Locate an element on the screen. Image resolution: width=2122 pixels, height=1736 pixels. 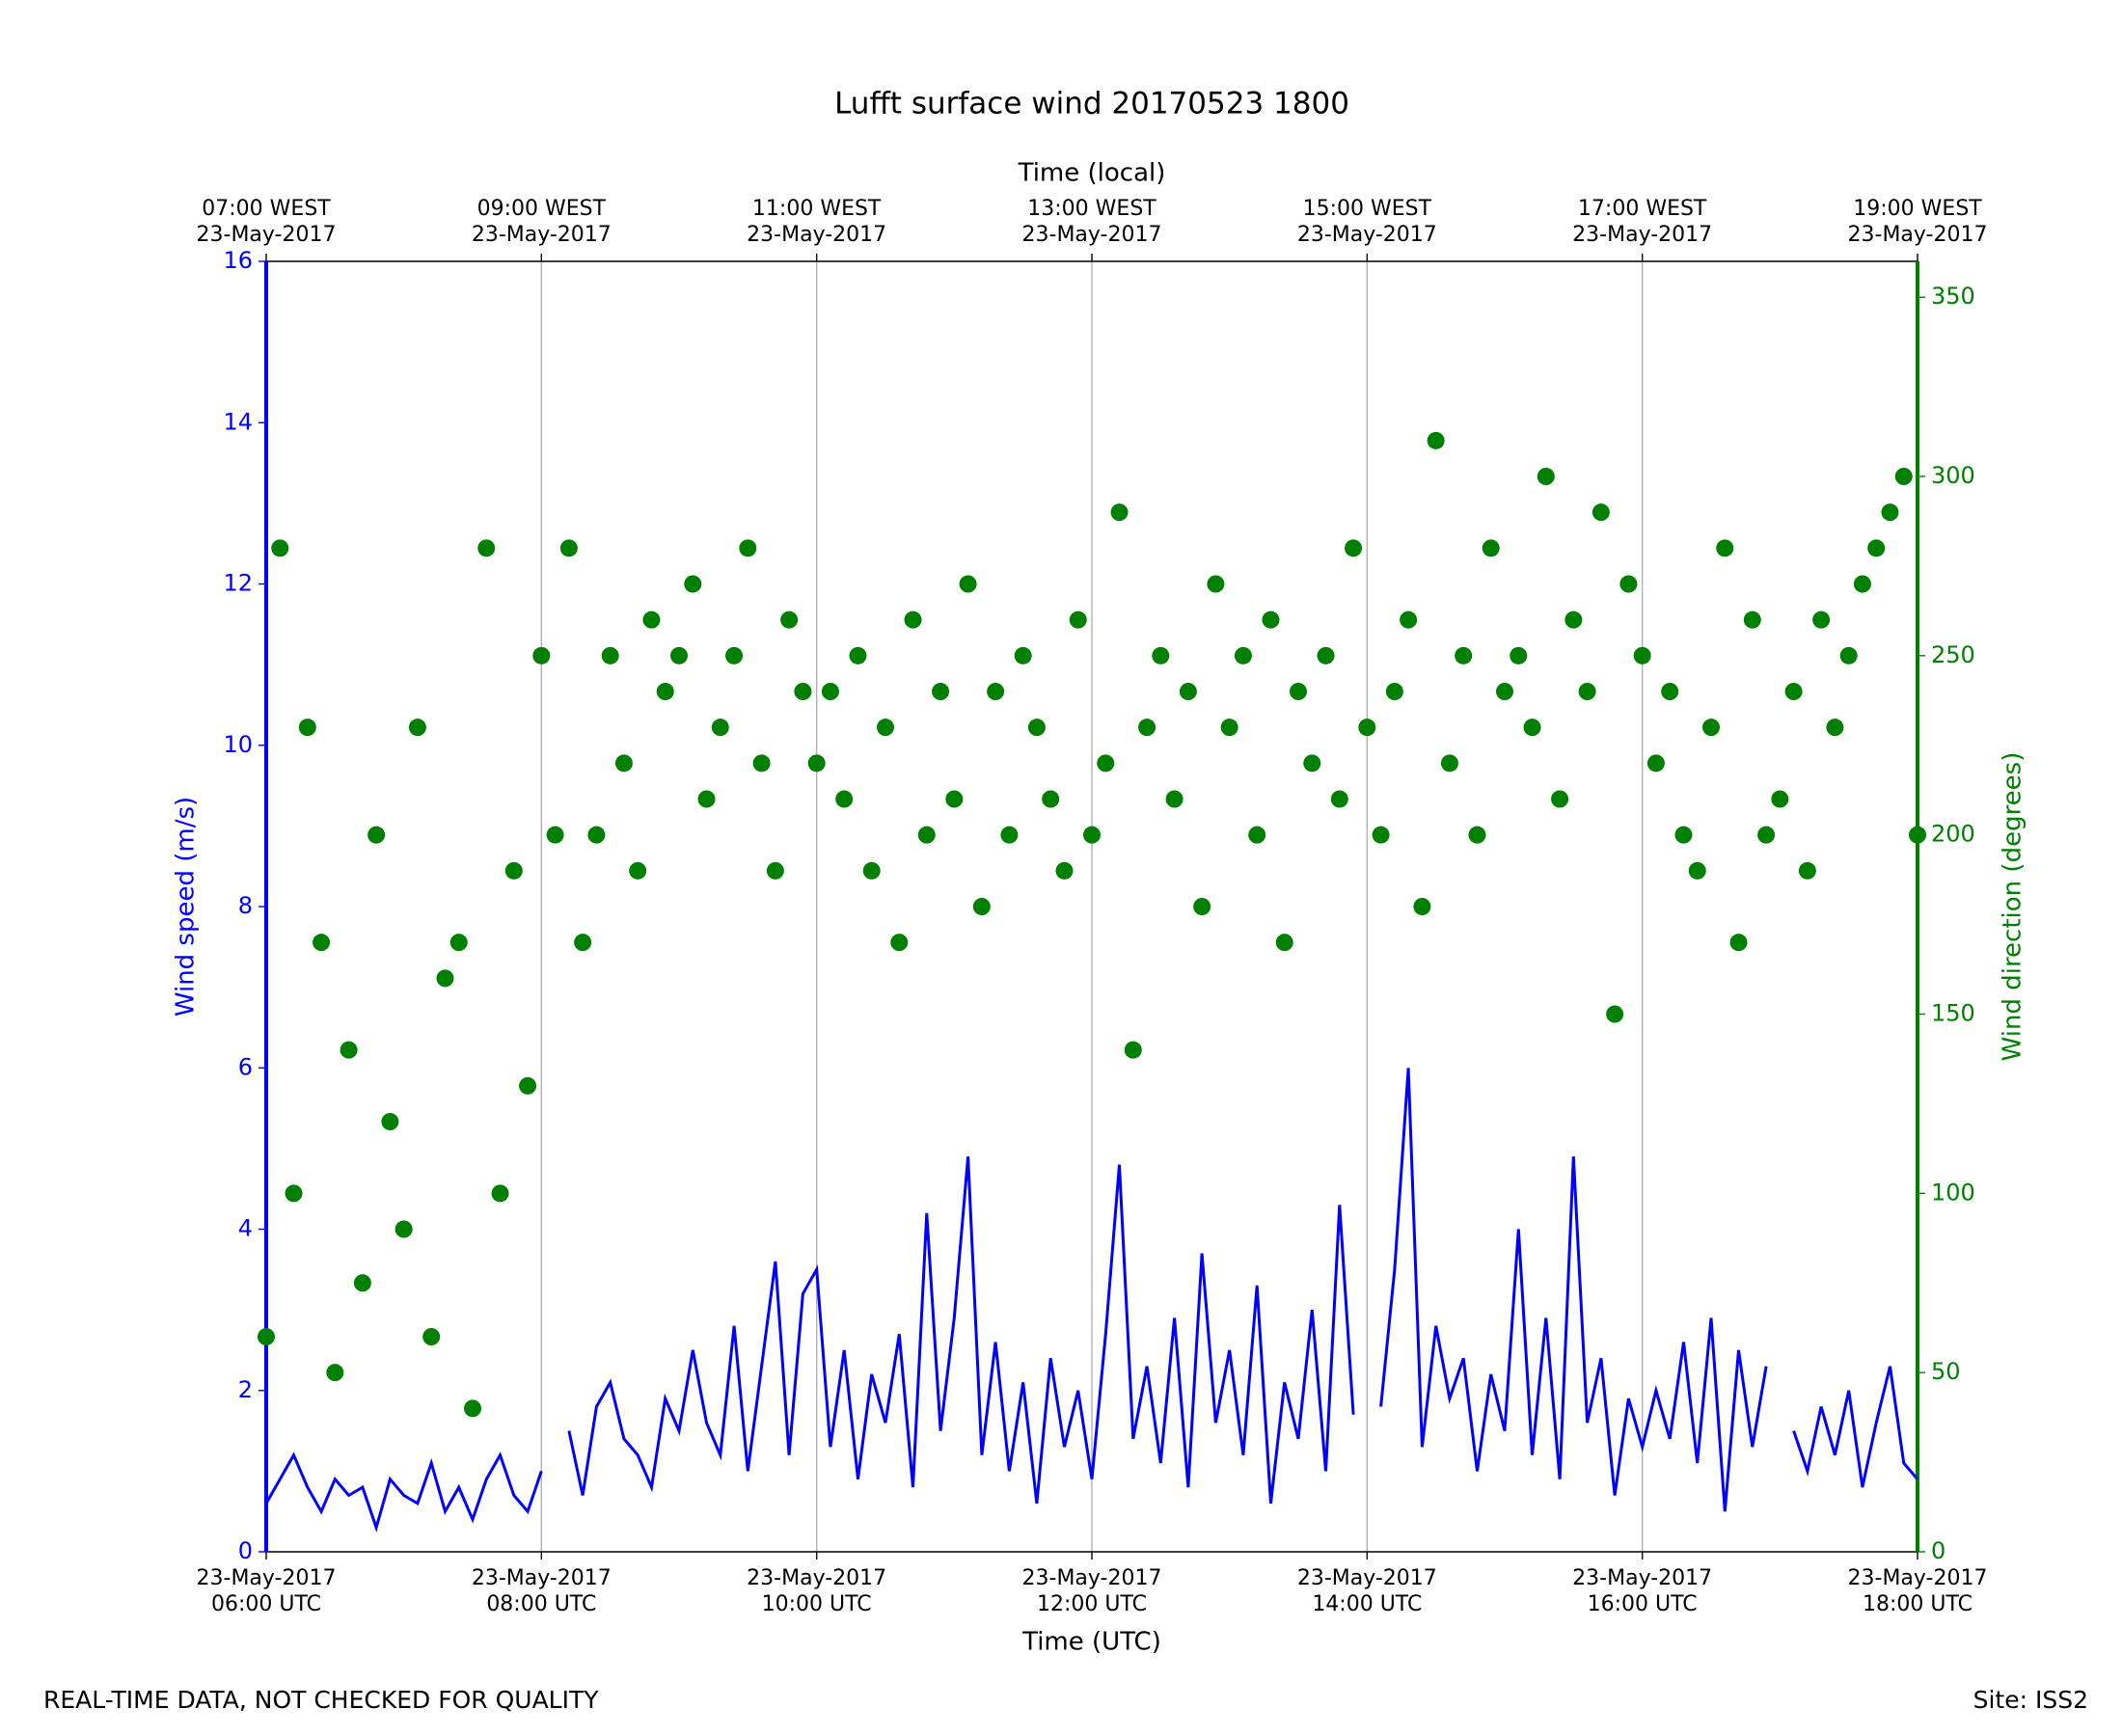
y2-axis-label: Wind direction (degrees) is located at coordinates (2013, 907).